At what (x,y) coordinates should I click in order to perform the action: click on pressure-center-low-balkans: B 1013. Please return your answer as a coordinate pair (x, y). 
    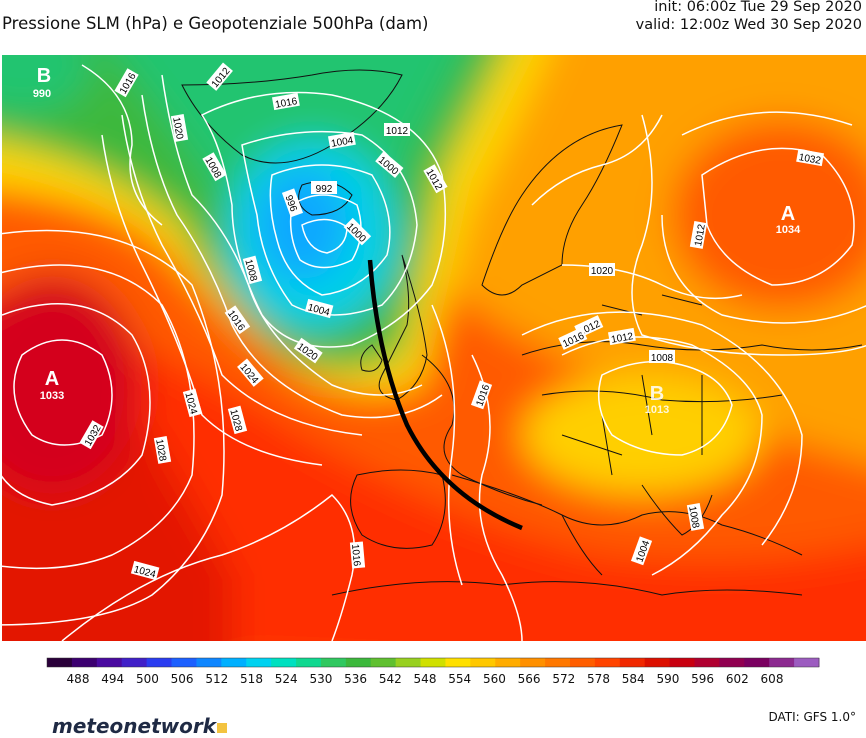
    Looking at the image, I should click on (657, 399).